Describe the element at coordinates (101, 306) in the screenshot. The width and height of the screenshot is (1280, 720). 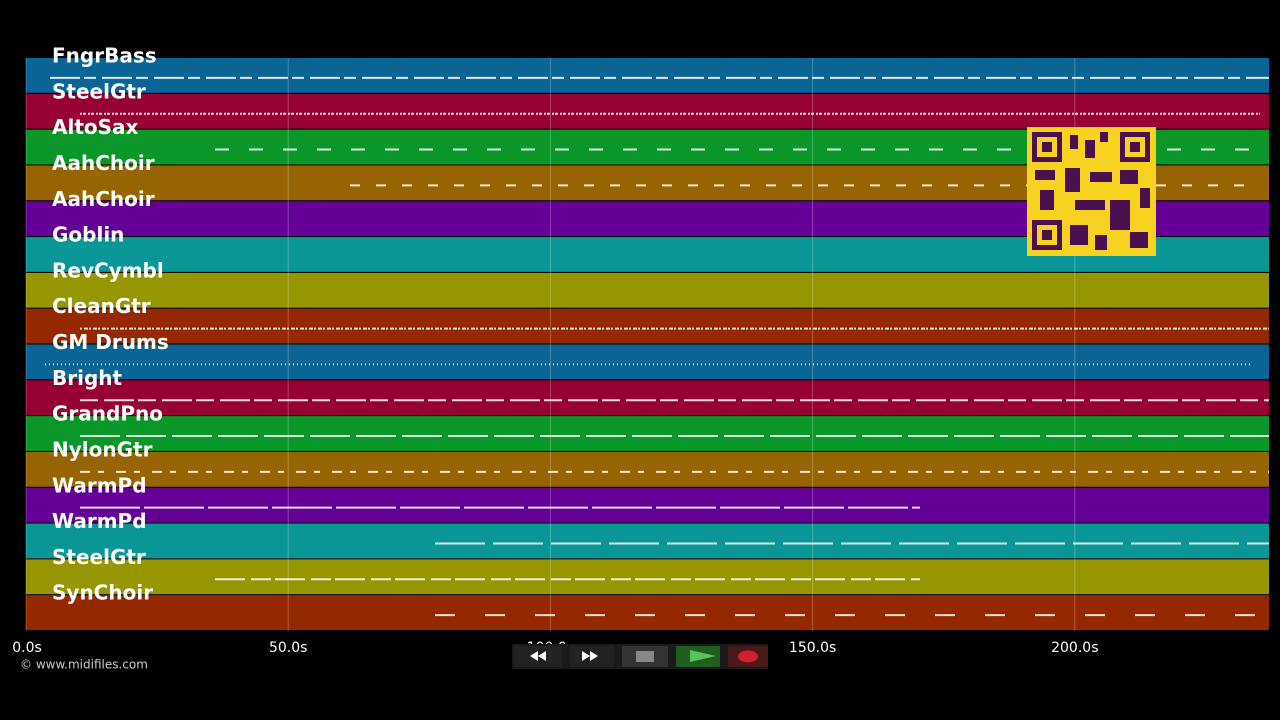
I see `track-name: CleanGtr` at that location.